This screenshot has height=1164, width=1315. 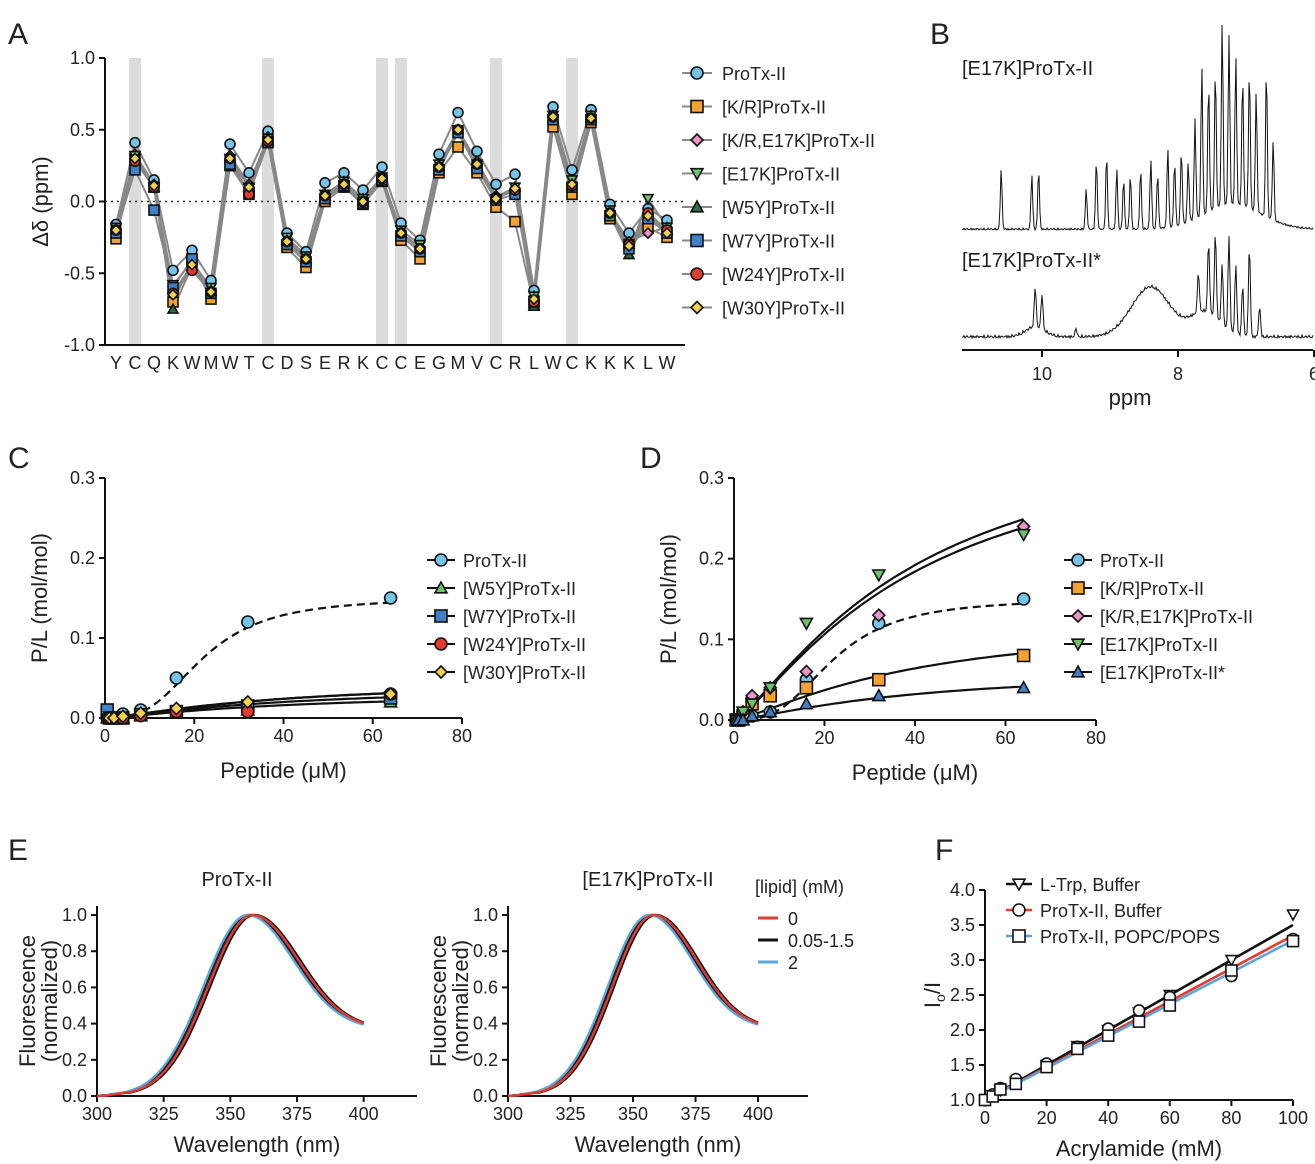 What do you see at coordinates (230, 363) in the screenshot?
I see `x-tick-label-residue: W` at bounding box center [230, 363].